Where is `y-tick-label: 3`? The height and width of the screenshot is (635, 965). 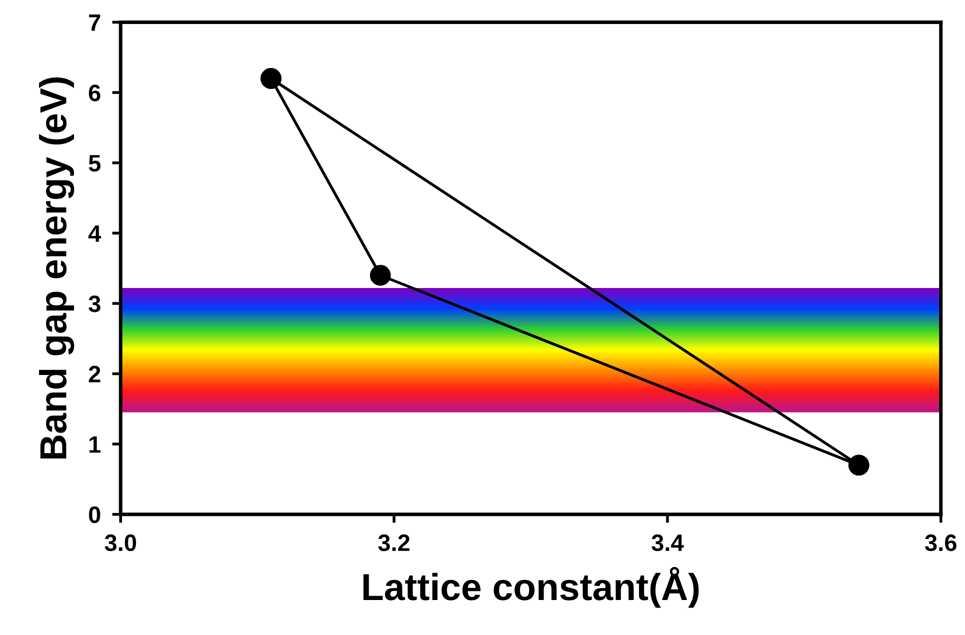
y-tick-label: 3 is located at coordinates (94, 304).